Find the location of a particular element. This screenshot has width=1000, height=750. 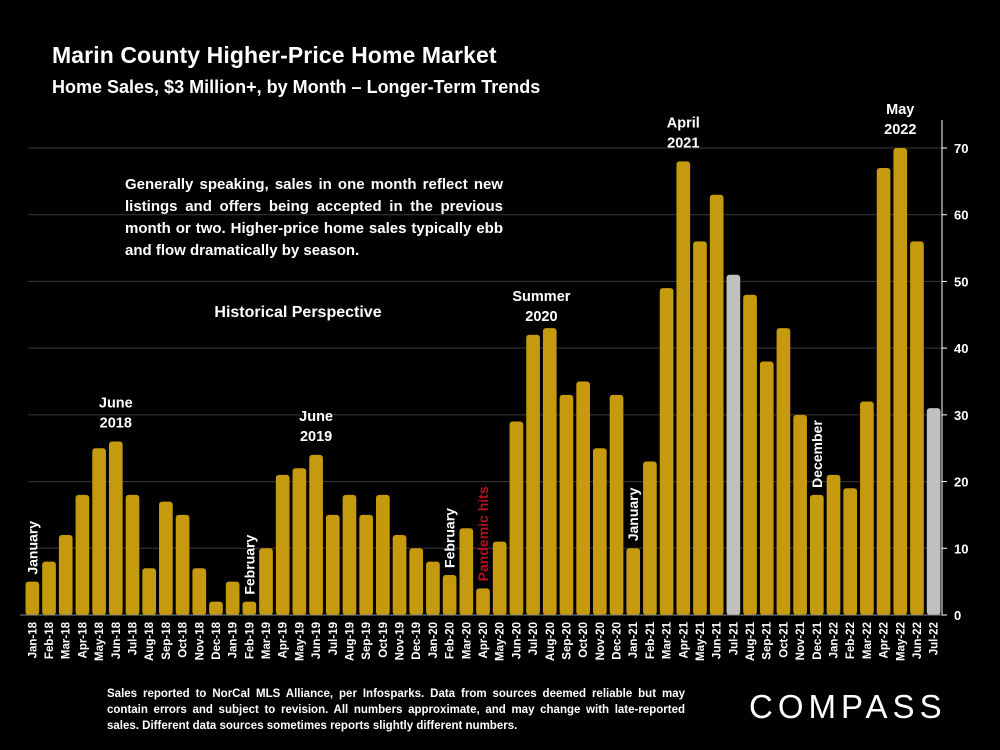

x-tick-label: Oct-20 is located at coordinates (584, 640).